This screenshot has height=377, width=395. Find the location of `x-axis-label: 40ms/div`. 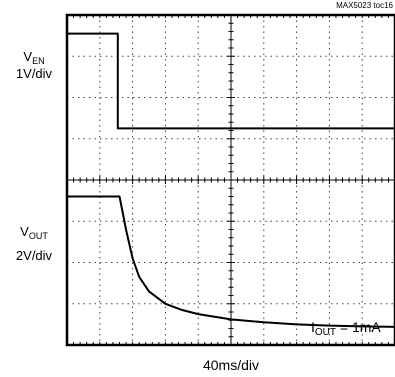

x-axis-label: 40ms/div is located at coordinates (231, 365).